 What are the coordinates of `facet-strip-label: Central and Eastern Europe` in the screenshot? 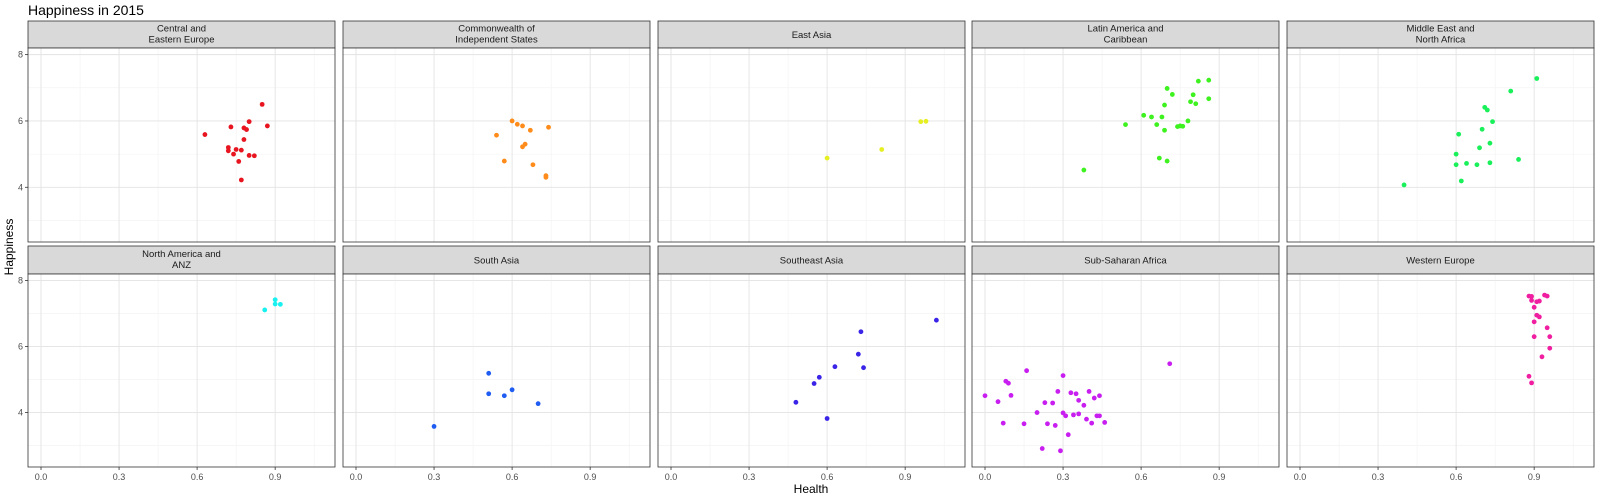 It's located at (181, 35).